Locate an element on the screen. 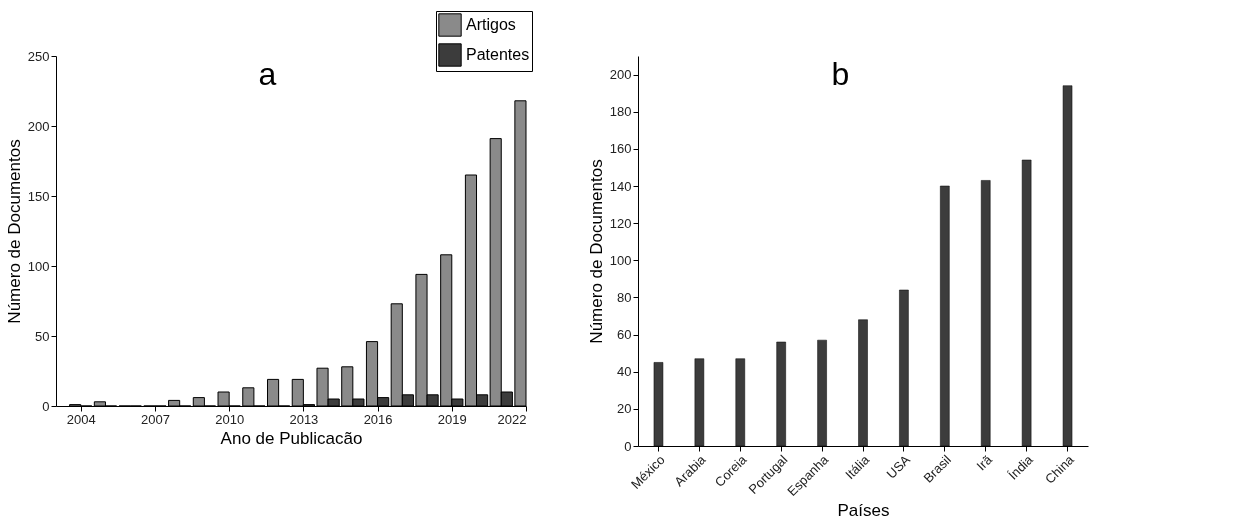 Image resolution: width=1253 pixels, height=519 pixels. y-tick-label: 120 is located at coordinates (620, 223).